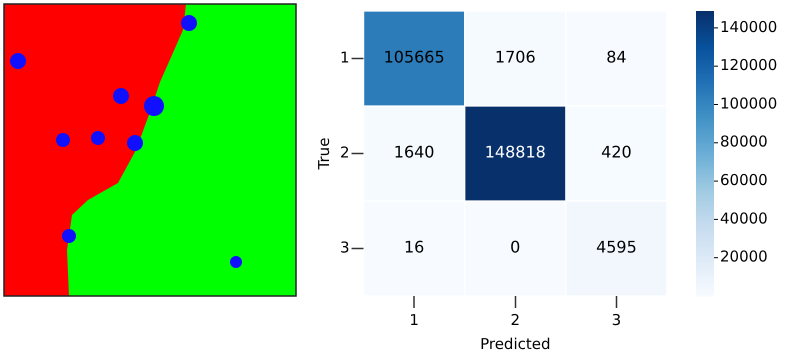 The height and width of the screenshot is (358, 797). I want to click on data-label: 1706, so click(515, 57).